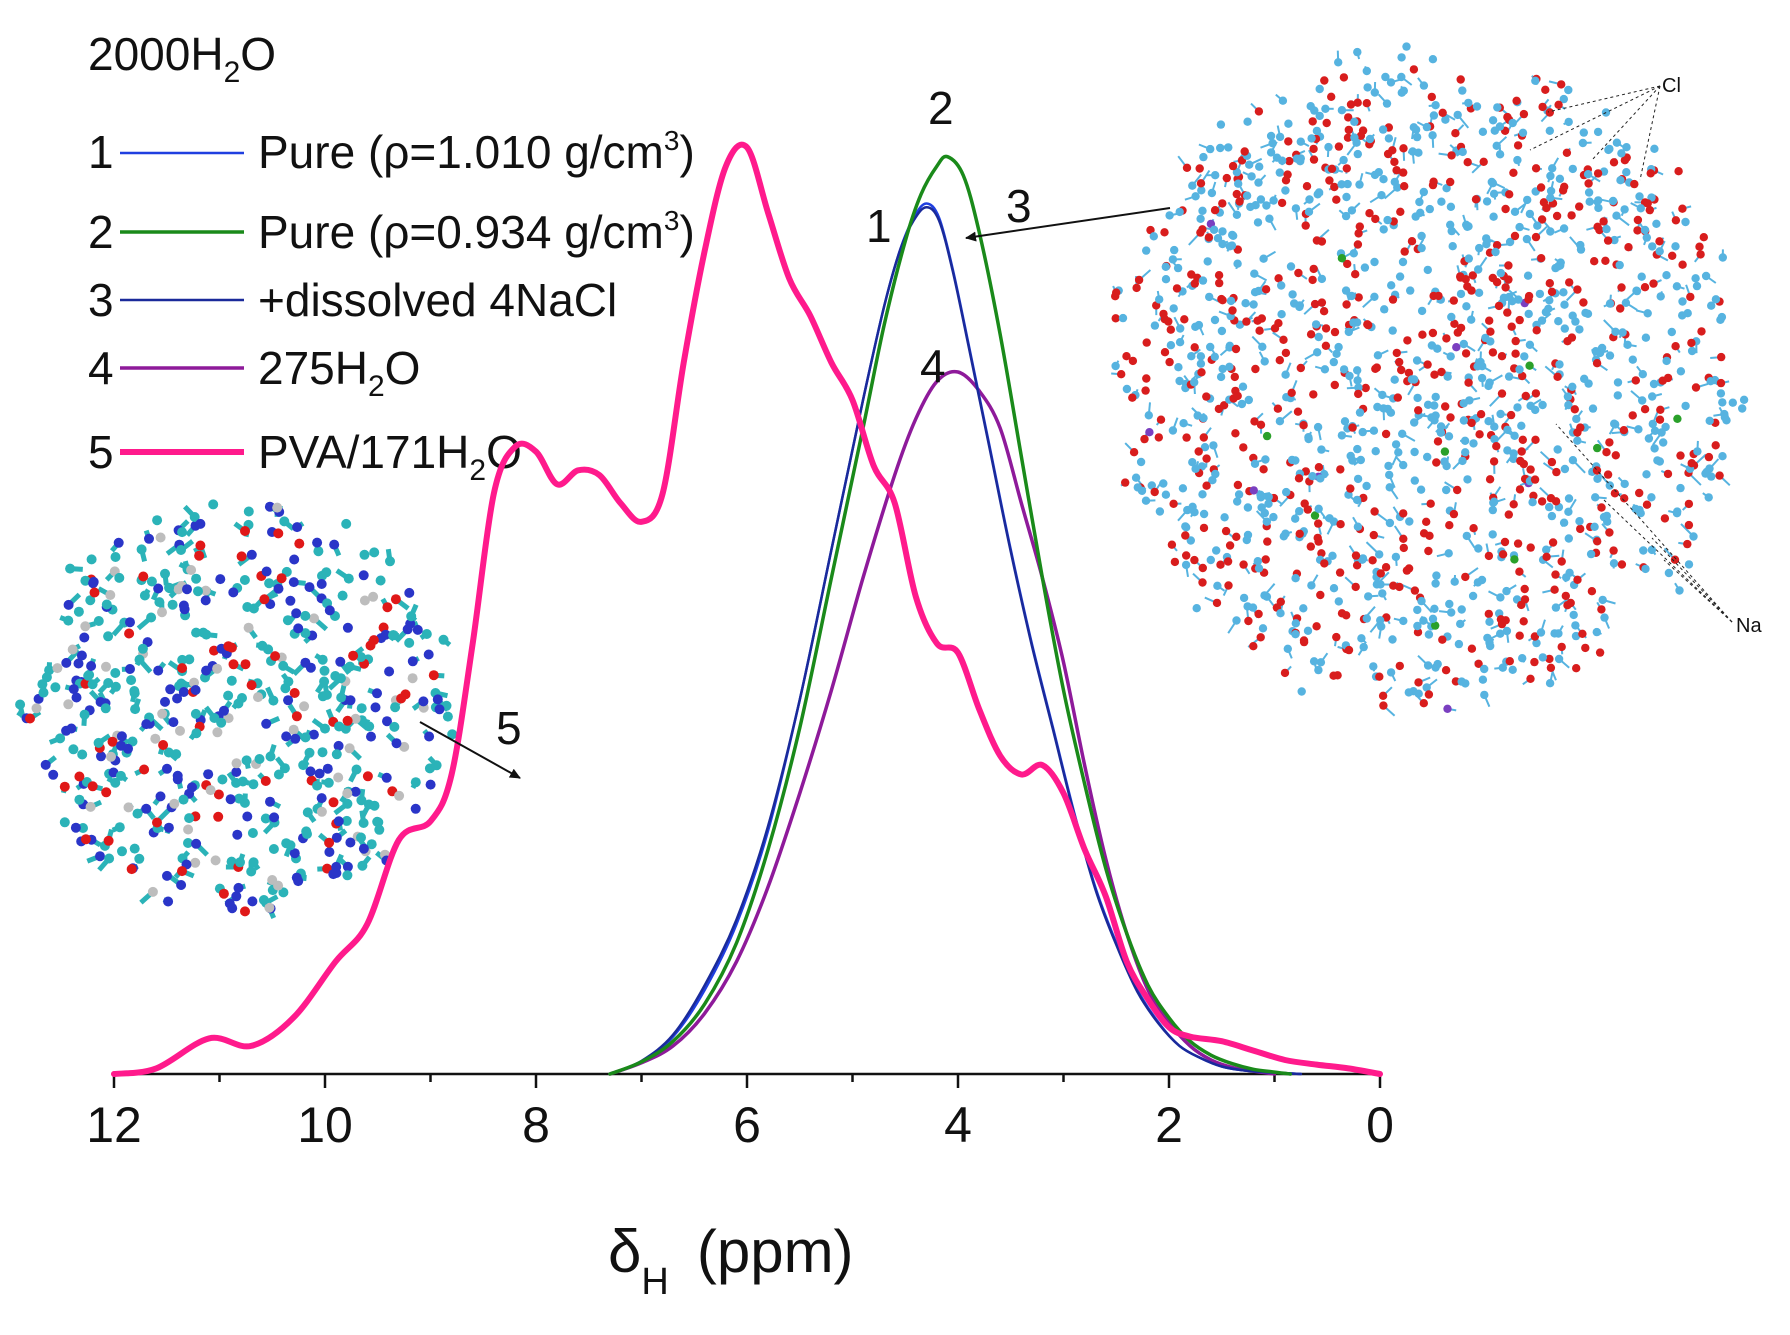 The image size is (1790, 1335). I want to click on legend-number-3: 3, so click(101, 300).